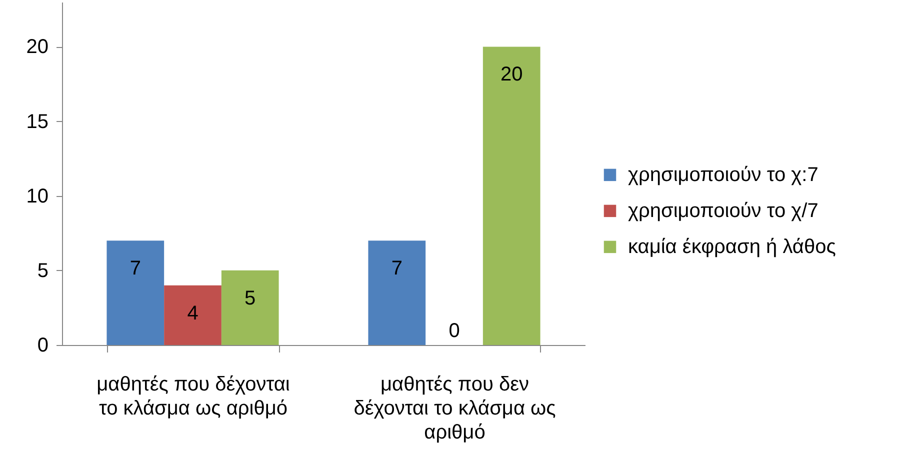 The width and height of the screenshot is (912, 464). Describe the element at coordinates (250, 298) in the screenshot. I see `data-label: 5` at that location.